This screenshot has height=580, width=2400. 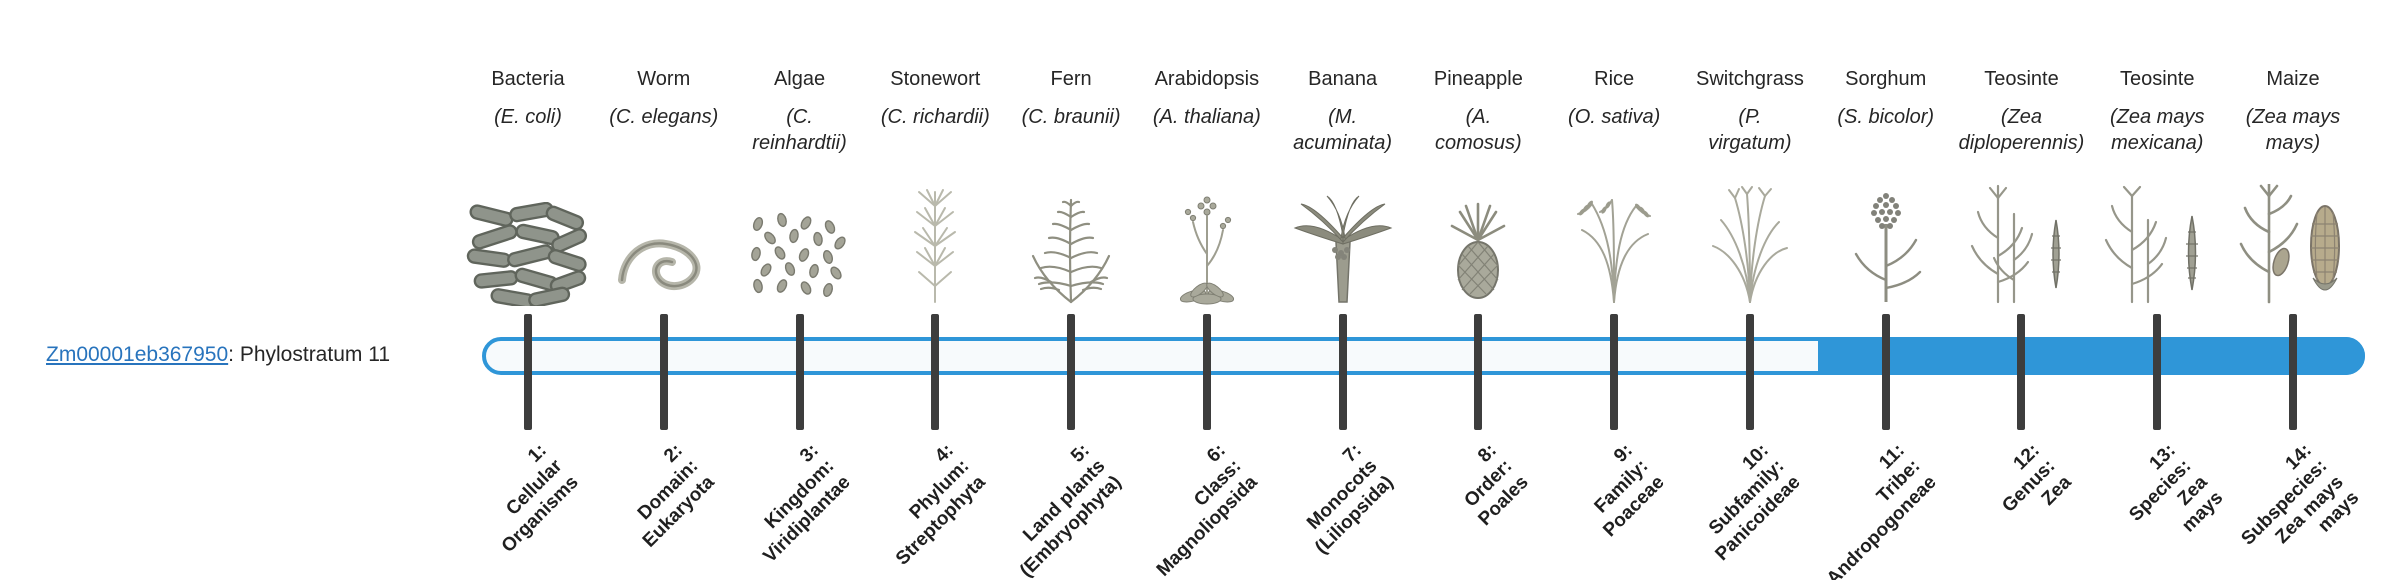 What do you see at coordinates (2293, 240) in the screenshot?
I see `maize-icon` at bounding box center [2293, 240].